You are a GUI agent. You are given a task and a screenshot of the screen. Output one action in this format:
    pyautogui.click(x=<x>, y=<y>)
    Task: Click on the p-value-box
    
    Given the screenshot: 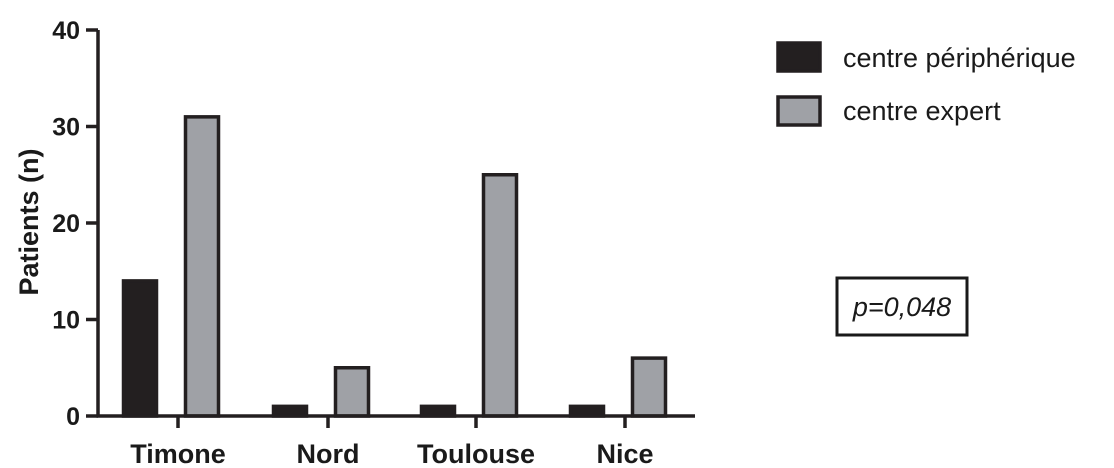 What is the action you would take?
    pyautogui.click(x=902, y=306)
    